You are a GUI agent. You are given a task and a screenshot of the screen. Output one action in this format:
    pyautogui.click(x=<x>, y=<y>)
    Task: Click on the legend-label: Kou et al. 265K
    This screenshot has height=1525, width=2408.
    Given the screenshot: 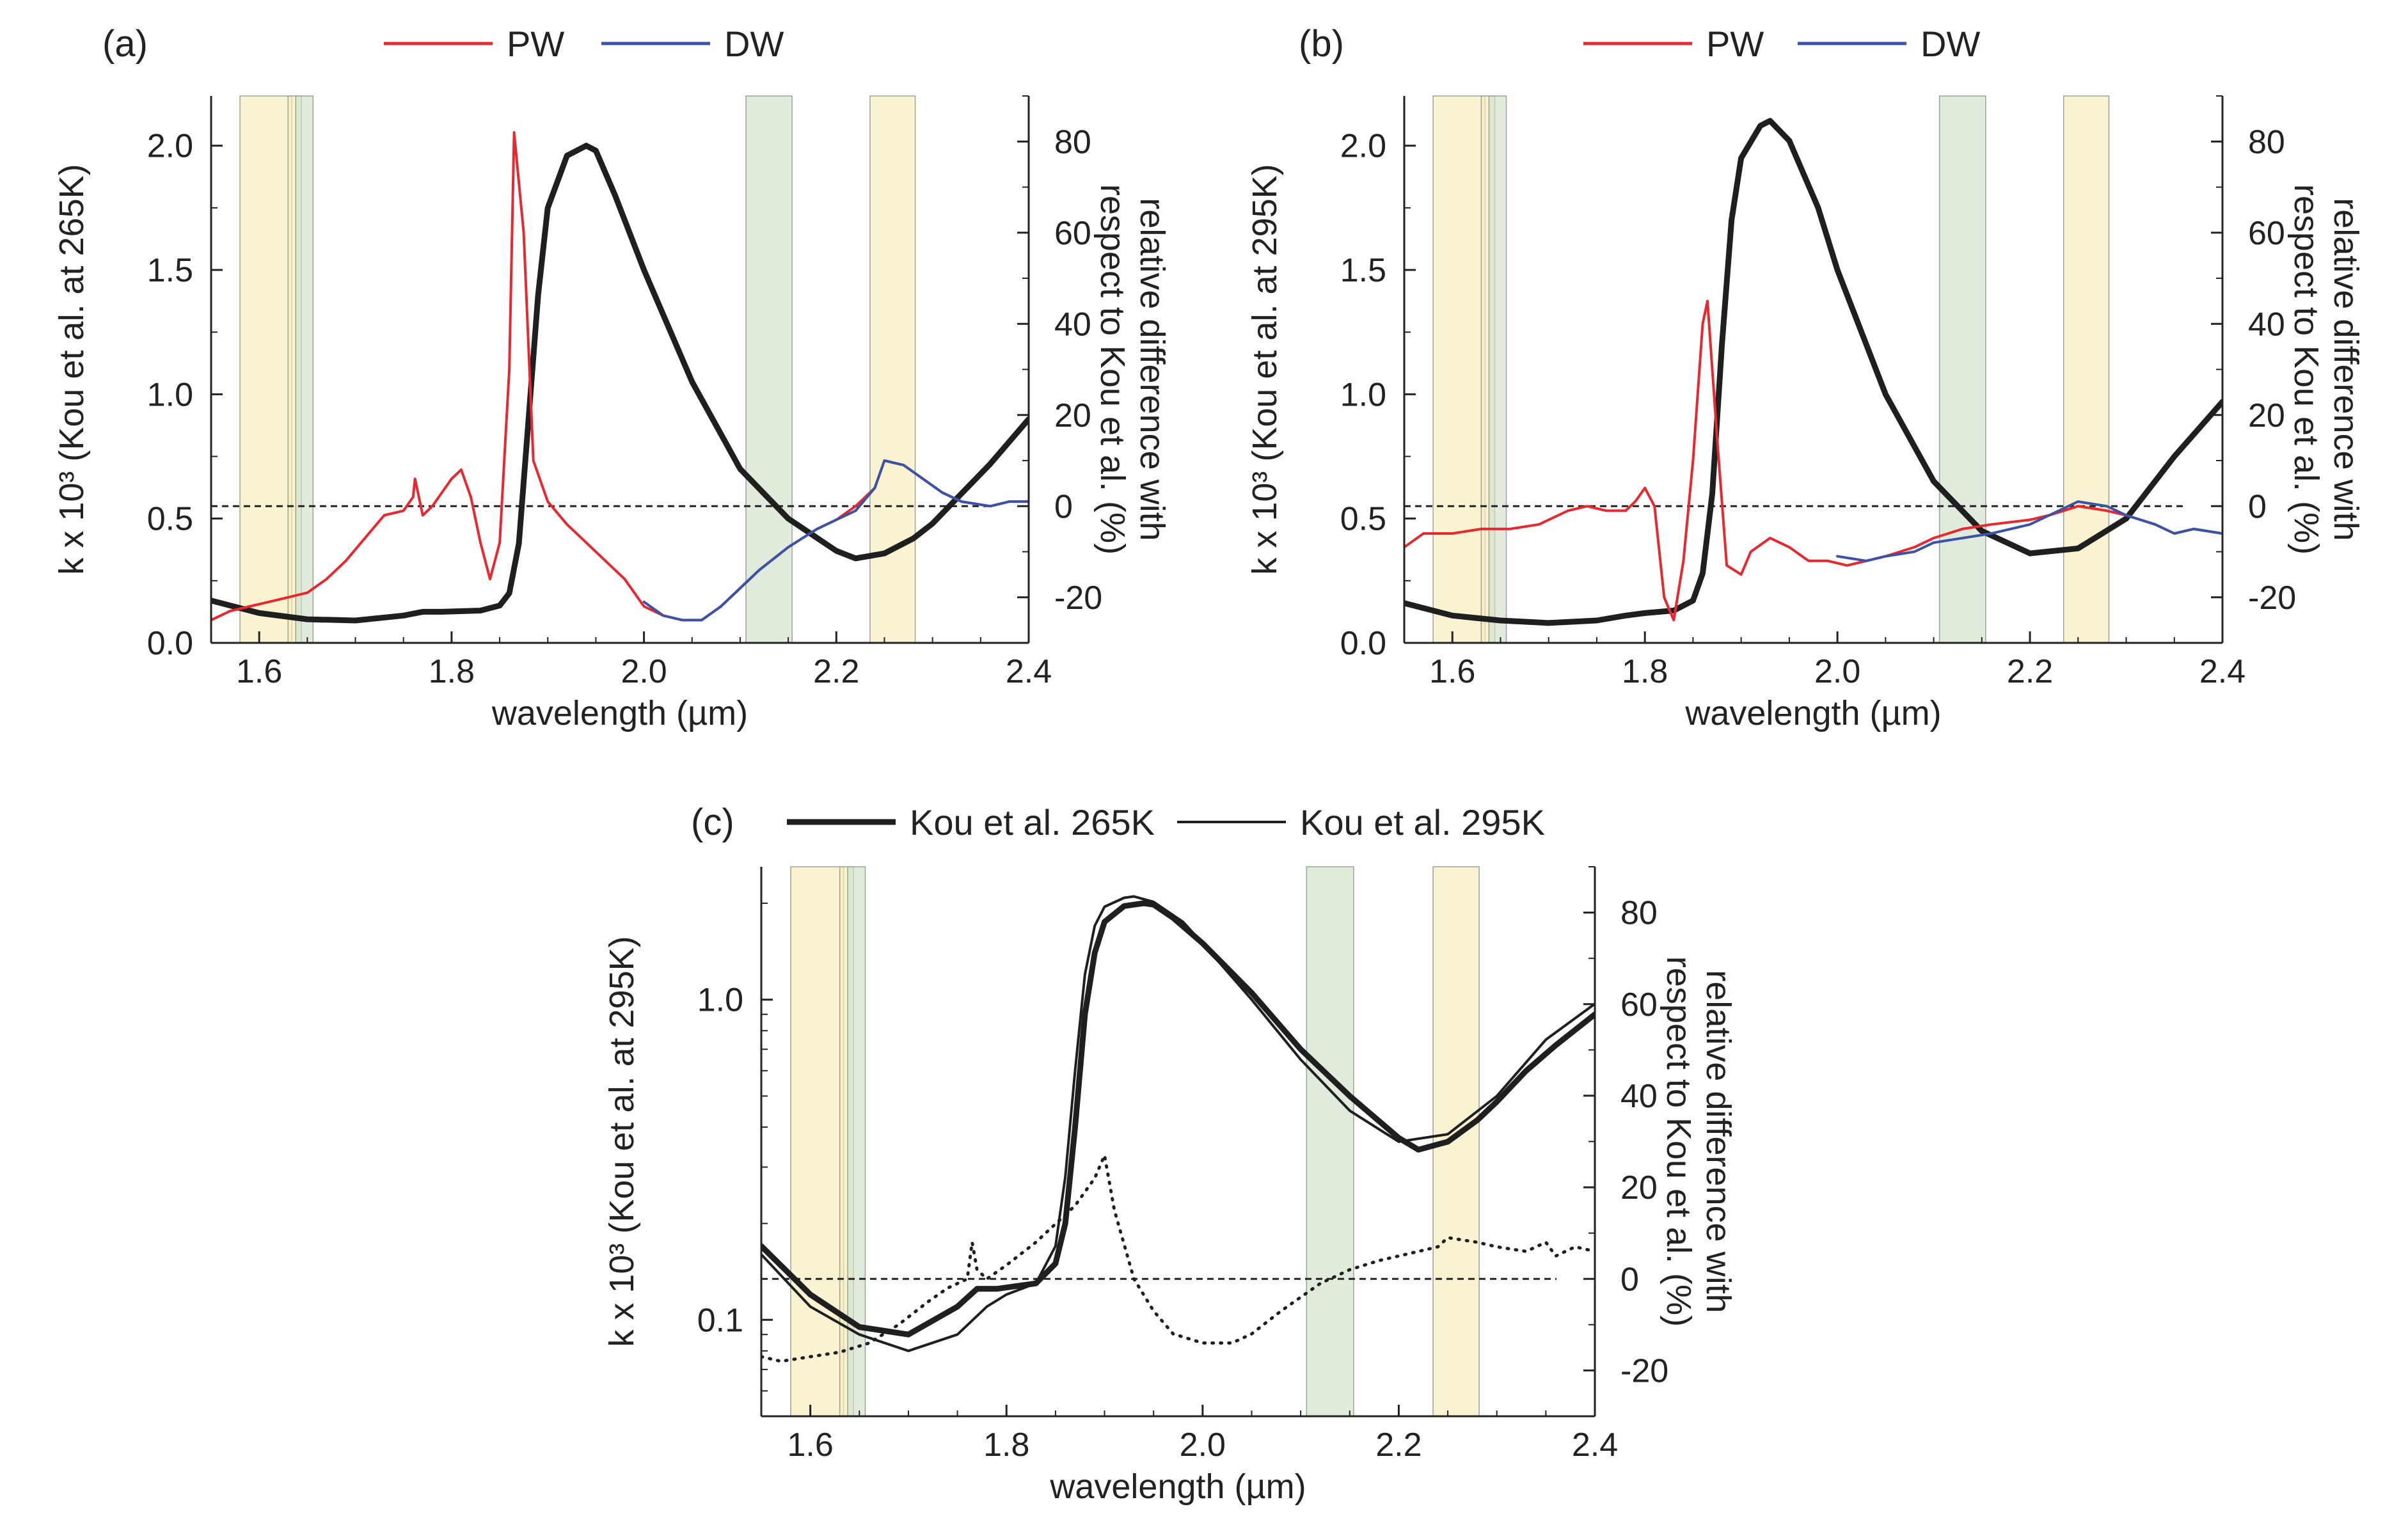 What is the action you would take?
    pyautogui.click(x=1032, y=822)
    